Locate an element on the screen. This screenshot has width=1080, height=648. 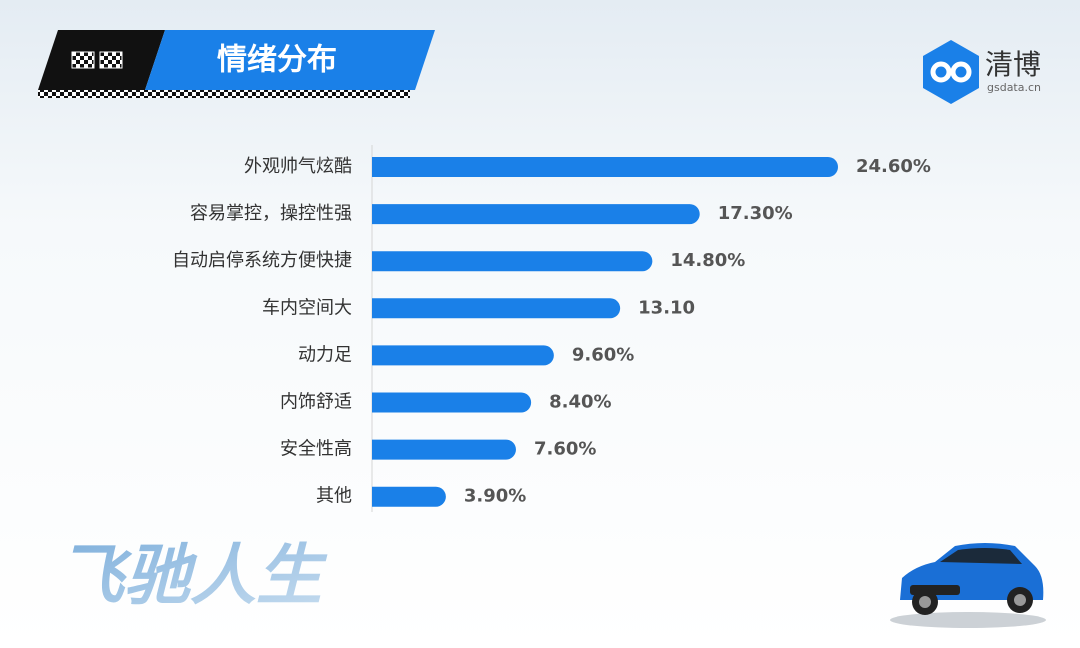
chart-title: 情绪分布 is located at coordinates (277, 60).